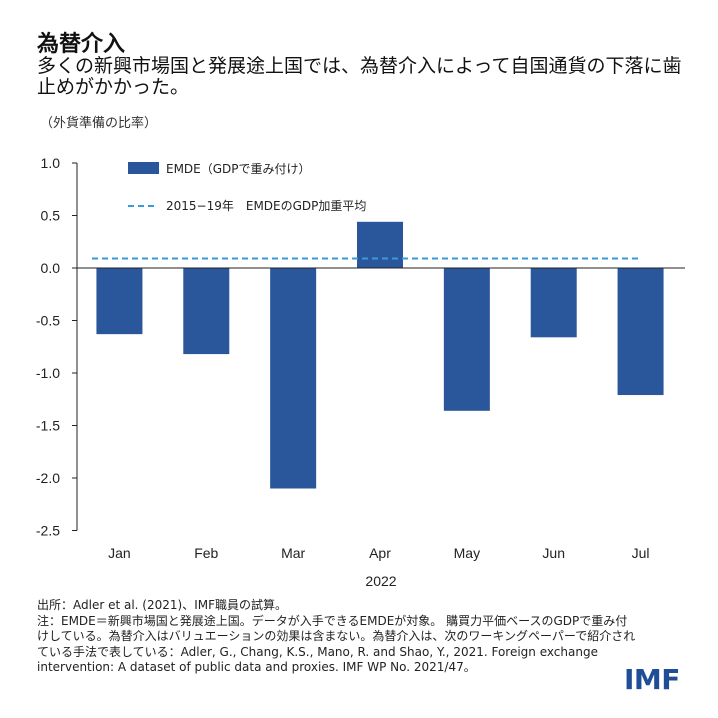 Image resolution: width=718 pixels, height=718 pixels. I want to click on legend-line-label: 2015−19年 EMDEのGDP加重平均, so click(266, 206).